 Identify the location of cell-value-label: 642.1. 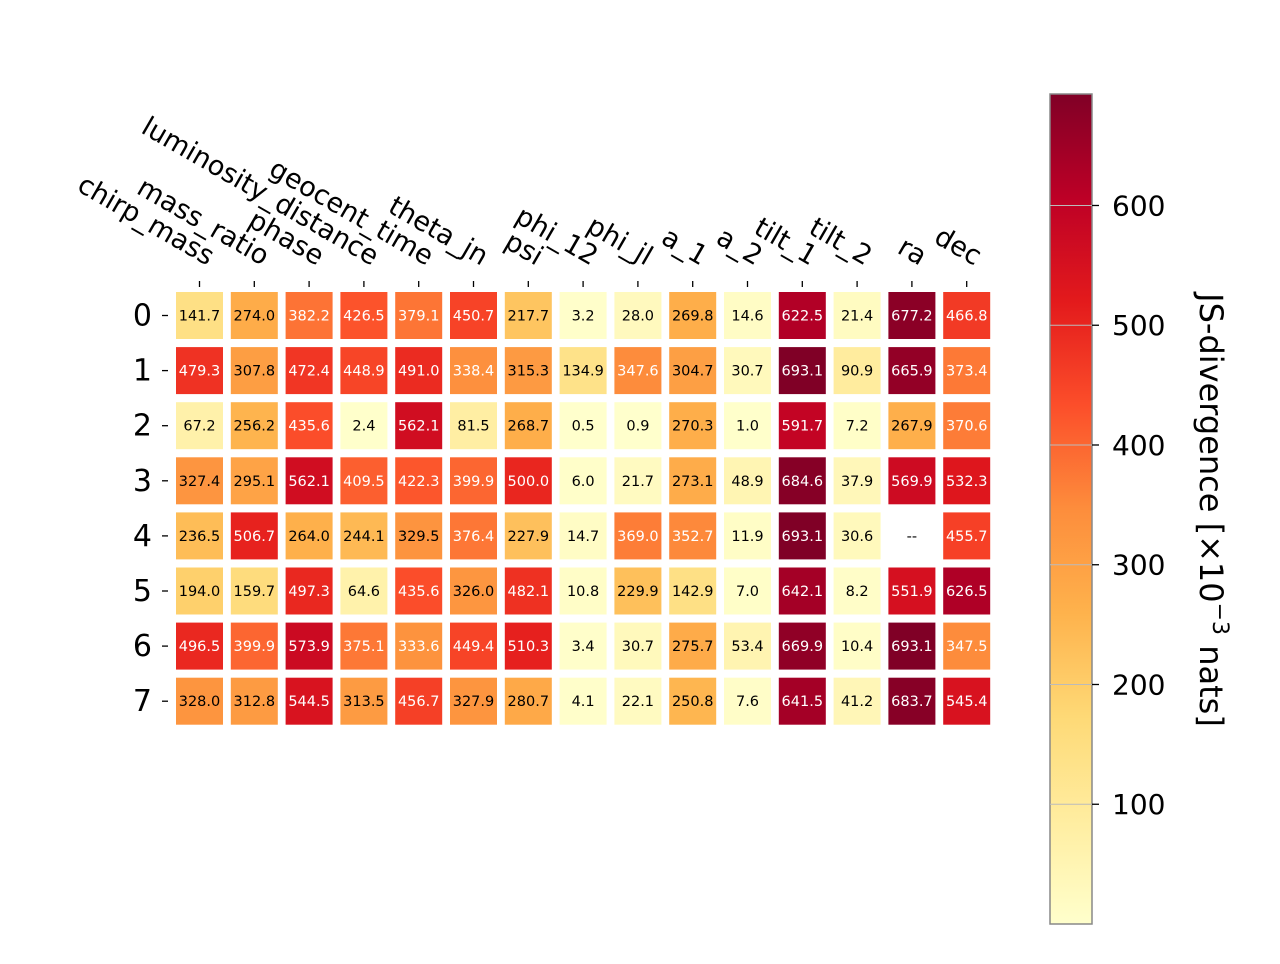
(803, 592).